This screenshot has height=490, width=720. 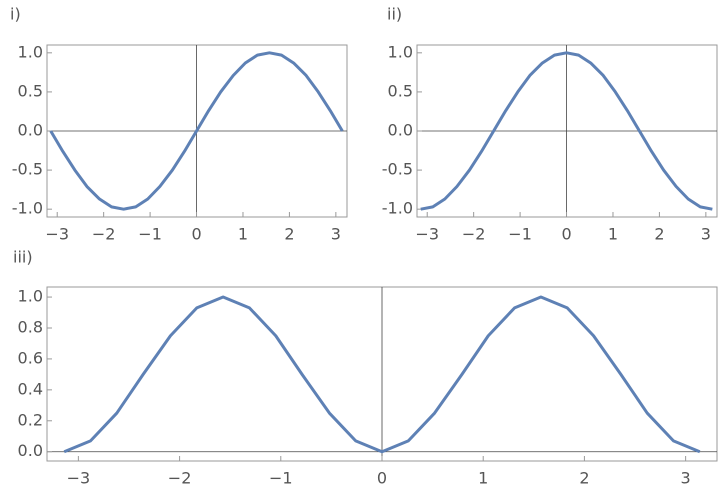 I want to click on y-tick-label: 0.2, so click(x=30, y=419).